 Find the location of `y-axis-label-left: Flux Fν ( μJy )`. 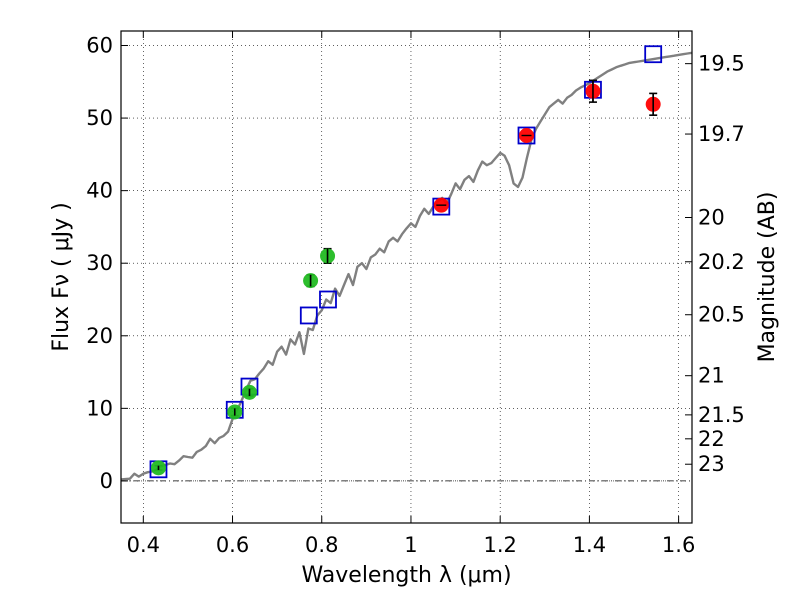

y-axis-label-left: Flux Fν ( μJy ) is located at coordinates (61, 276).